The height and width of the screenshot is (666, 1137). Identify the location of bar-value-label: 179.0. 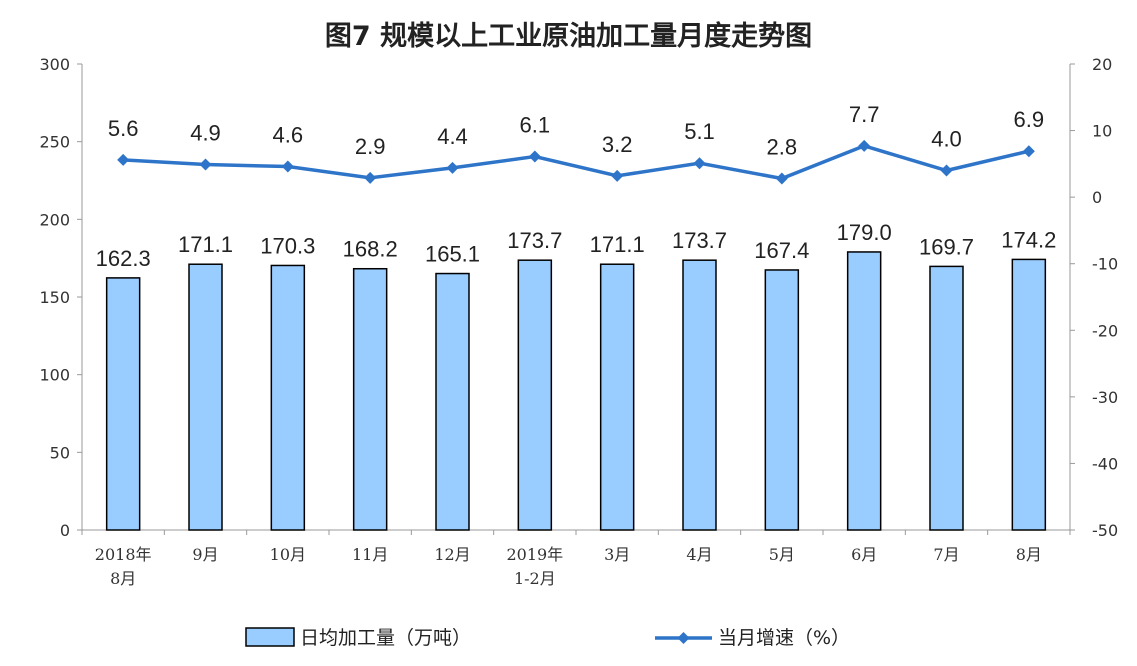
(864, 232).